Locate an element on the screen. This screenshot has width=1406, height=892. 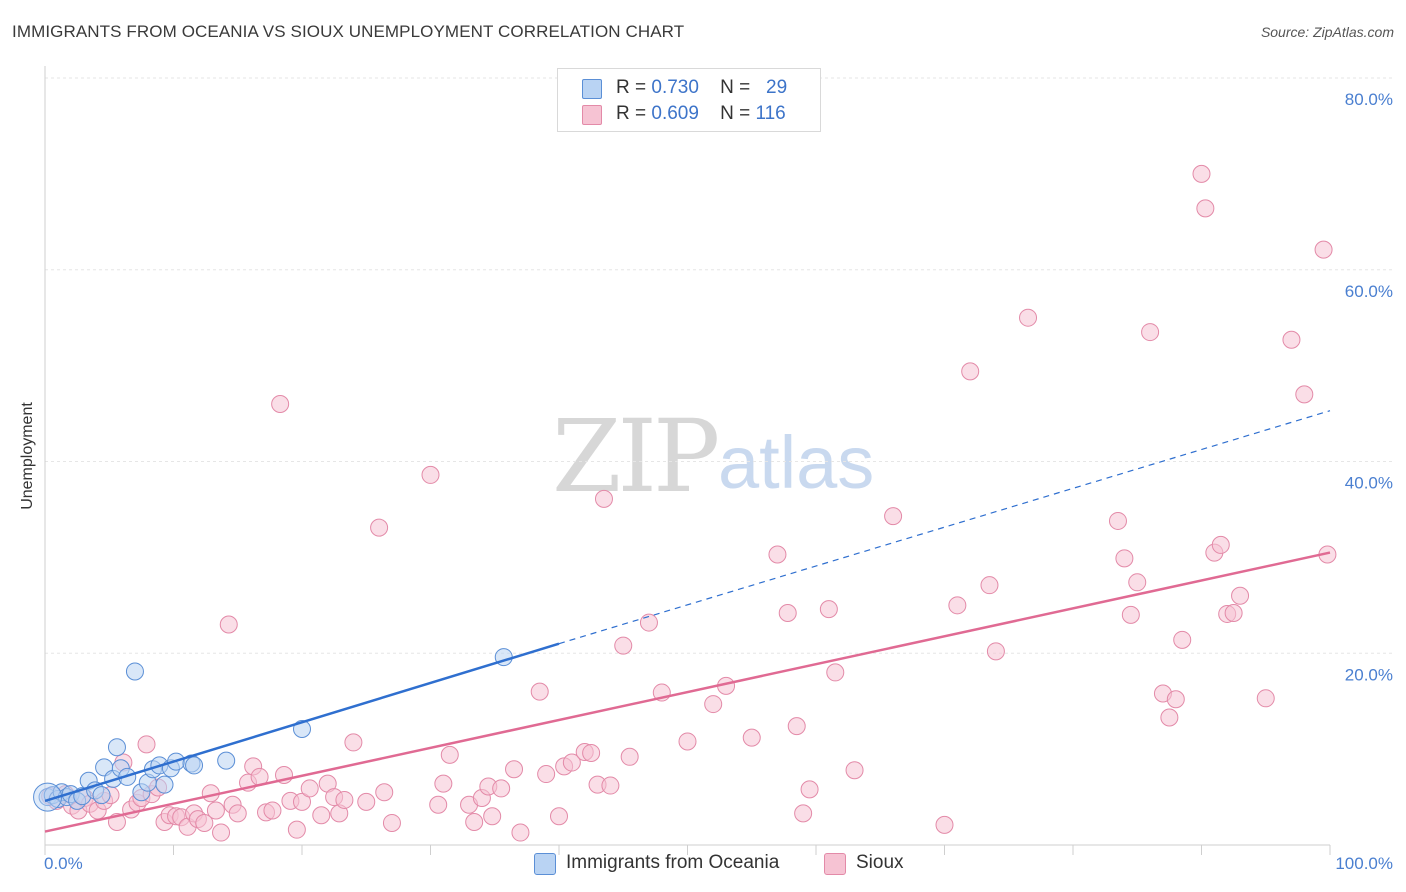
x-tick-label: 0.0% is located at coordinates (63, 863).